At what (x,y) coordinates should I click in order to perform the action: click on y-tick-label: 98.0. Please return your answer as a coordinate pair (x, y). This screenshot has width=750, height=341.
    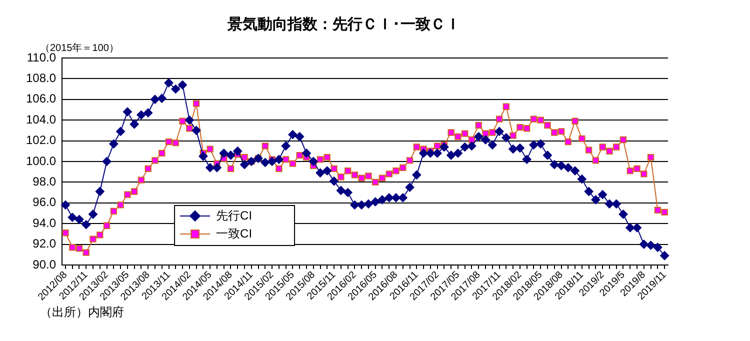
    Looking at the image, I should click on (44, 181).